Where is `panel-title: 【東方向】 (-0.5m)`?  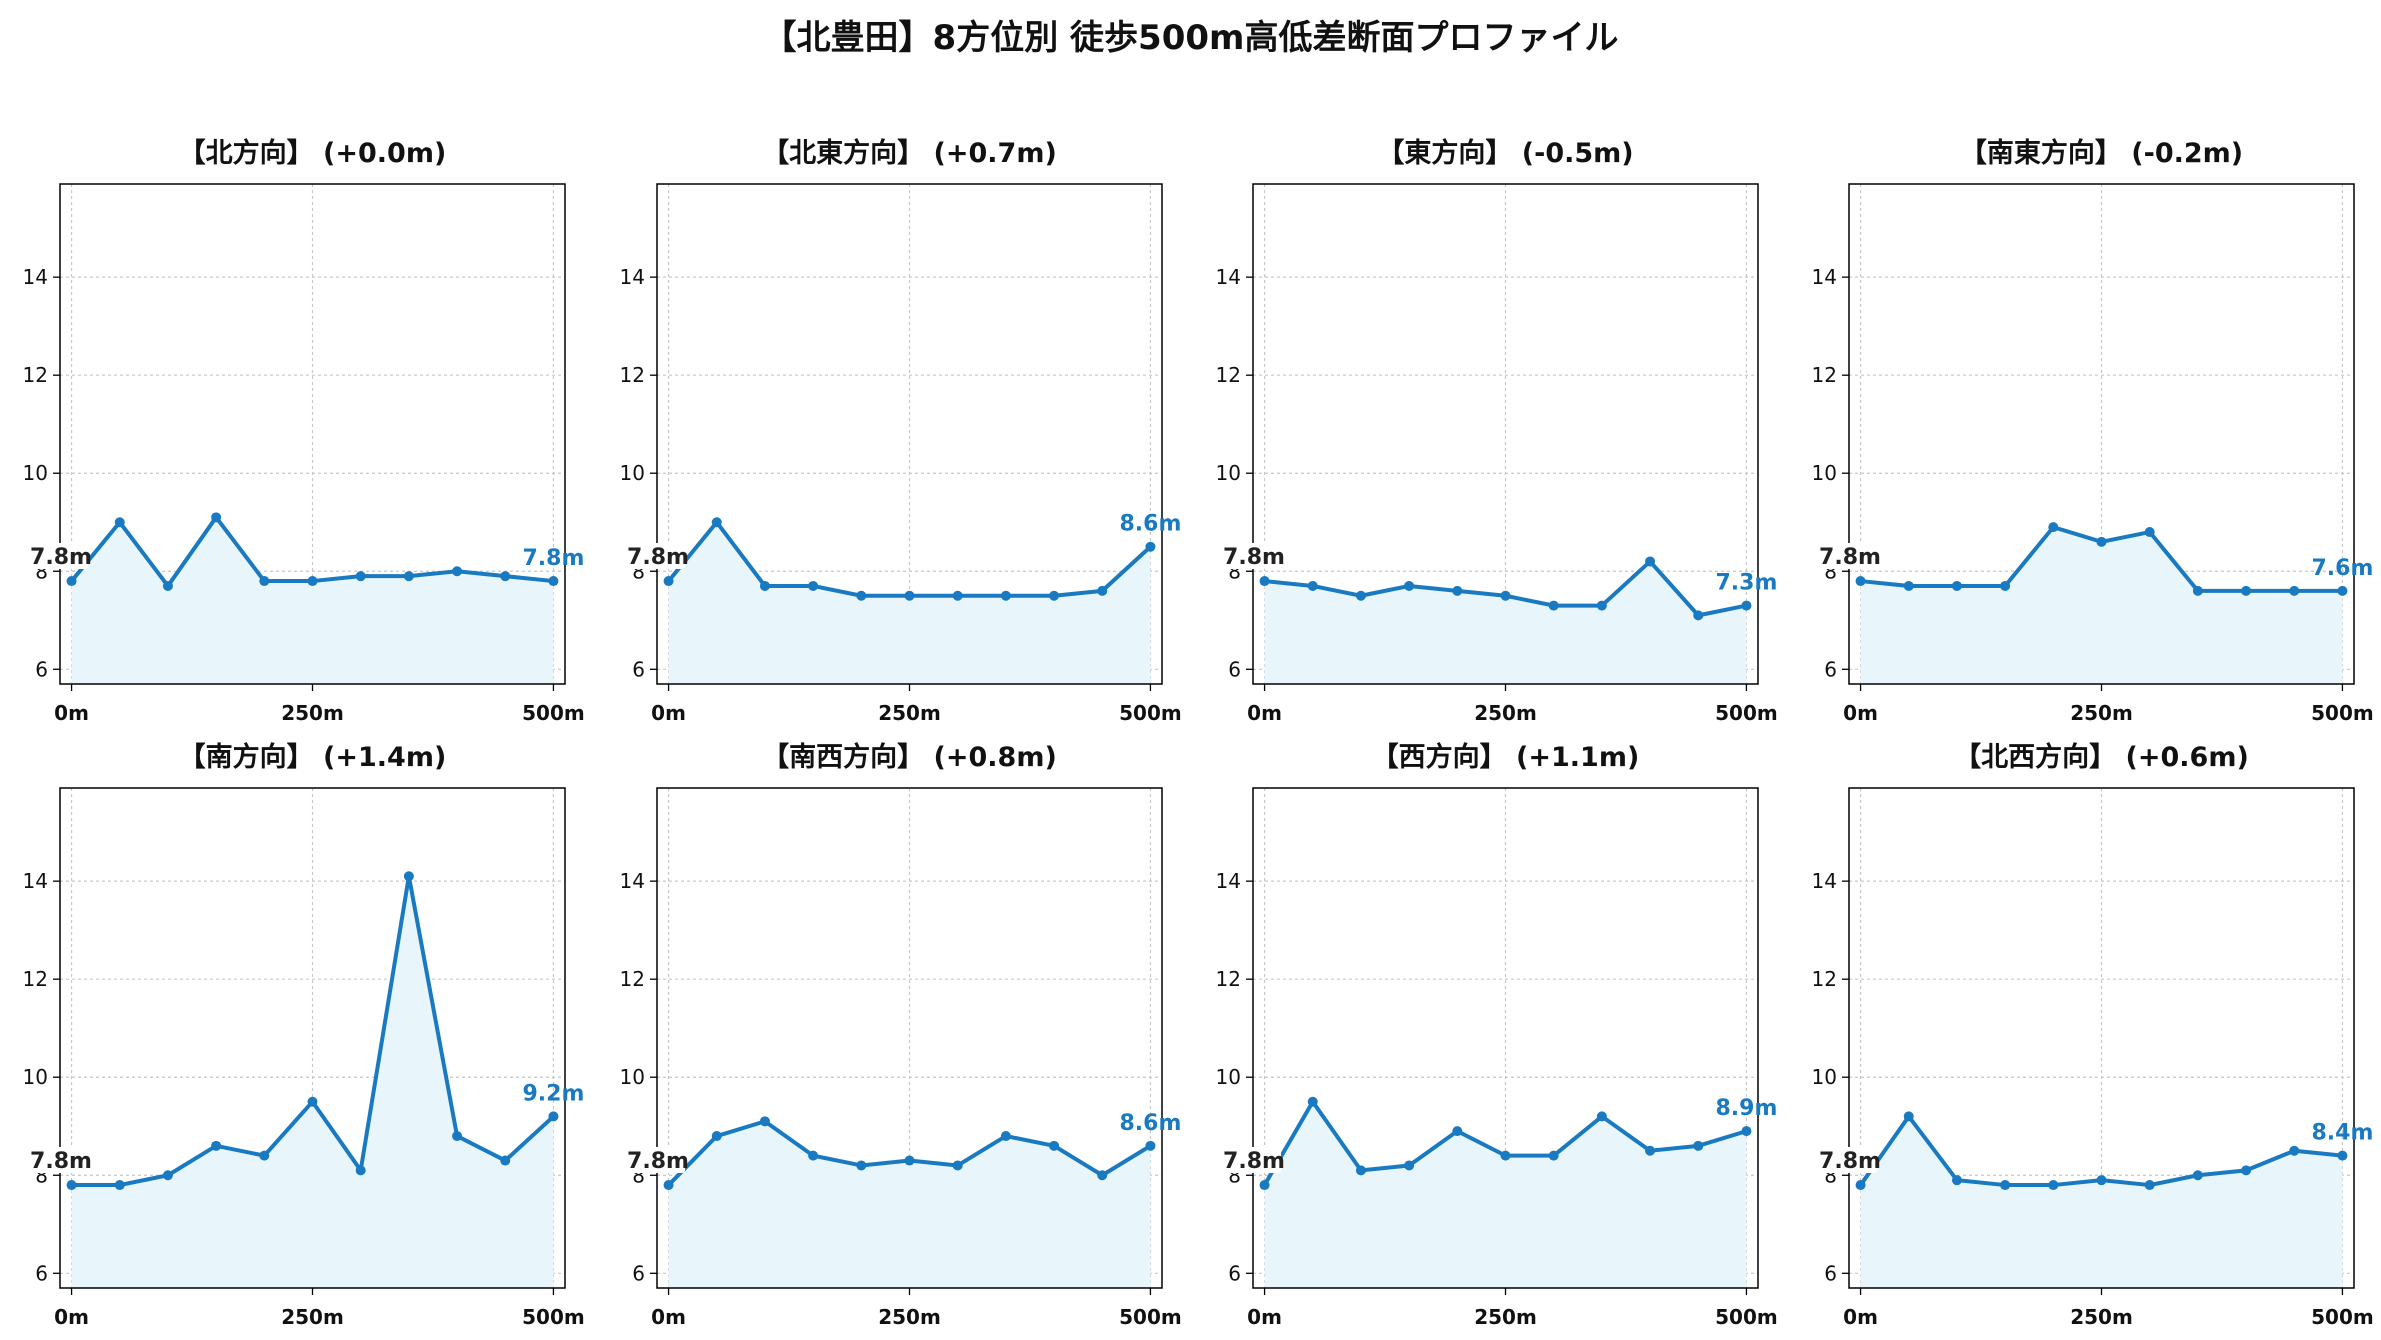
panel-title: 【東方向】 (-0.5m) is located at coordinates (1505, 153).